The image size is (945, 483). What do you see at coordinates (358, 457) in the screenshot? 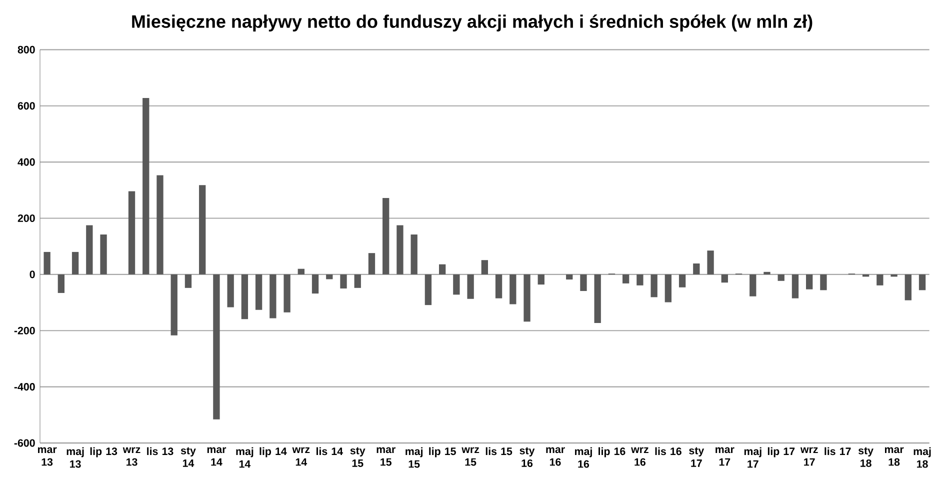
I see `x-tick-label: sty 15` at bounding box center [358, 457].